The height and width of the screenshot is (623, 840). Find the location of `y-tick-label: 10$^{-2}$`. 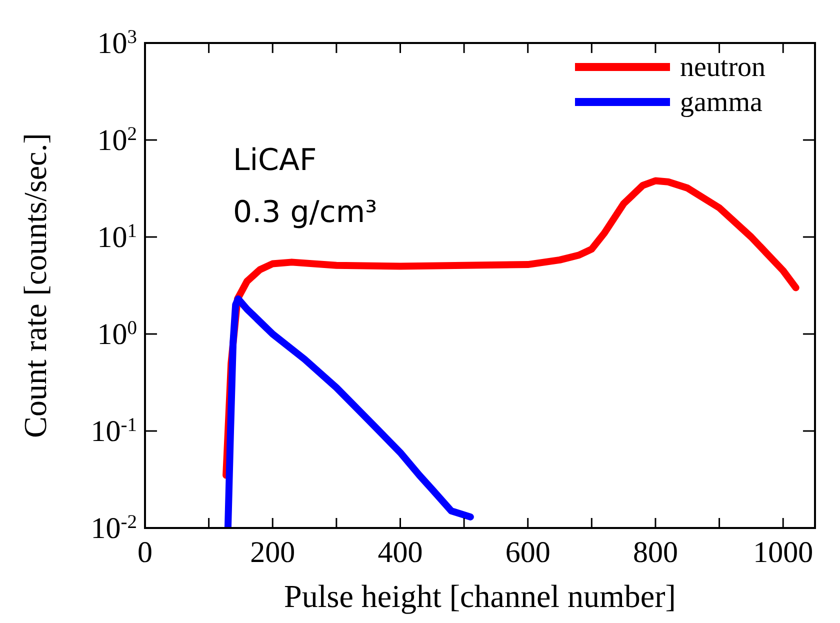

y-tick-label: 10$^{-2}$ is located at coordinates (113, 528).